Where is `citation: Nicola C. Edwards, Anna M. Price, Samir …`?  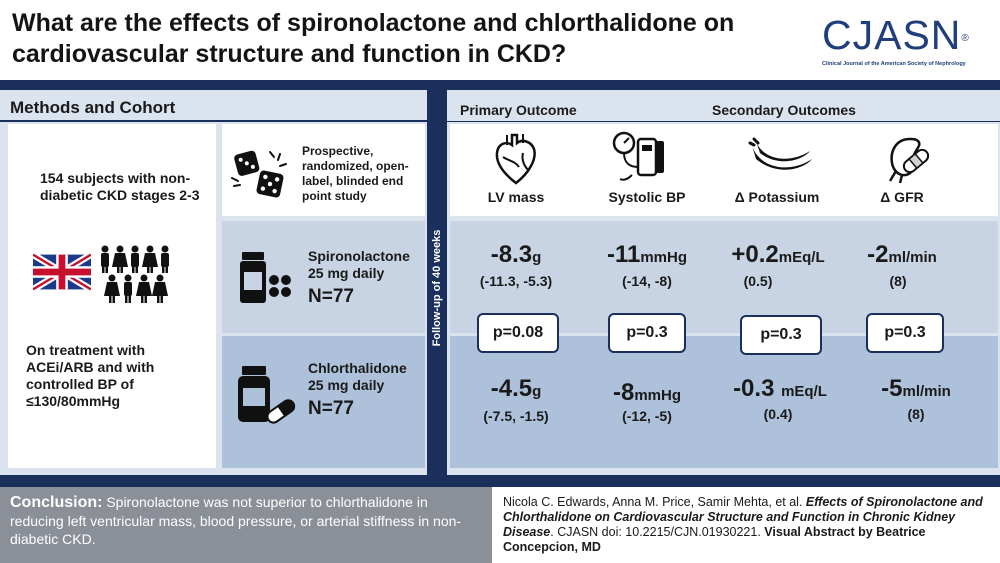
citation: Nicola C. Edwards, Anna M. Price, Samir … is located at coordinates (749, 525).